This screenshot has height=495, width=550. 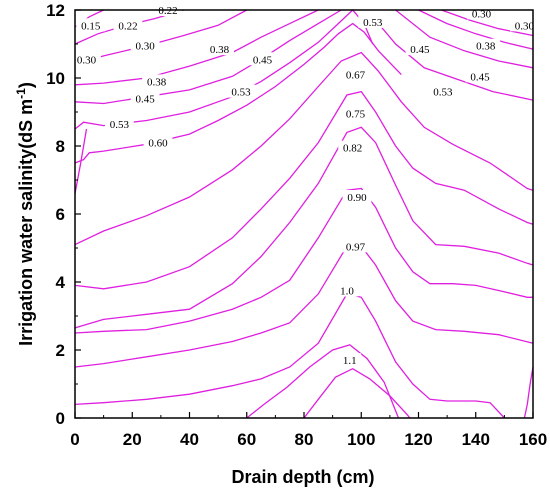 What do you see at coordinates (26, 85) in the screenshot?
I see `y-axis-title-close: )` at bounding box center [26, 85].